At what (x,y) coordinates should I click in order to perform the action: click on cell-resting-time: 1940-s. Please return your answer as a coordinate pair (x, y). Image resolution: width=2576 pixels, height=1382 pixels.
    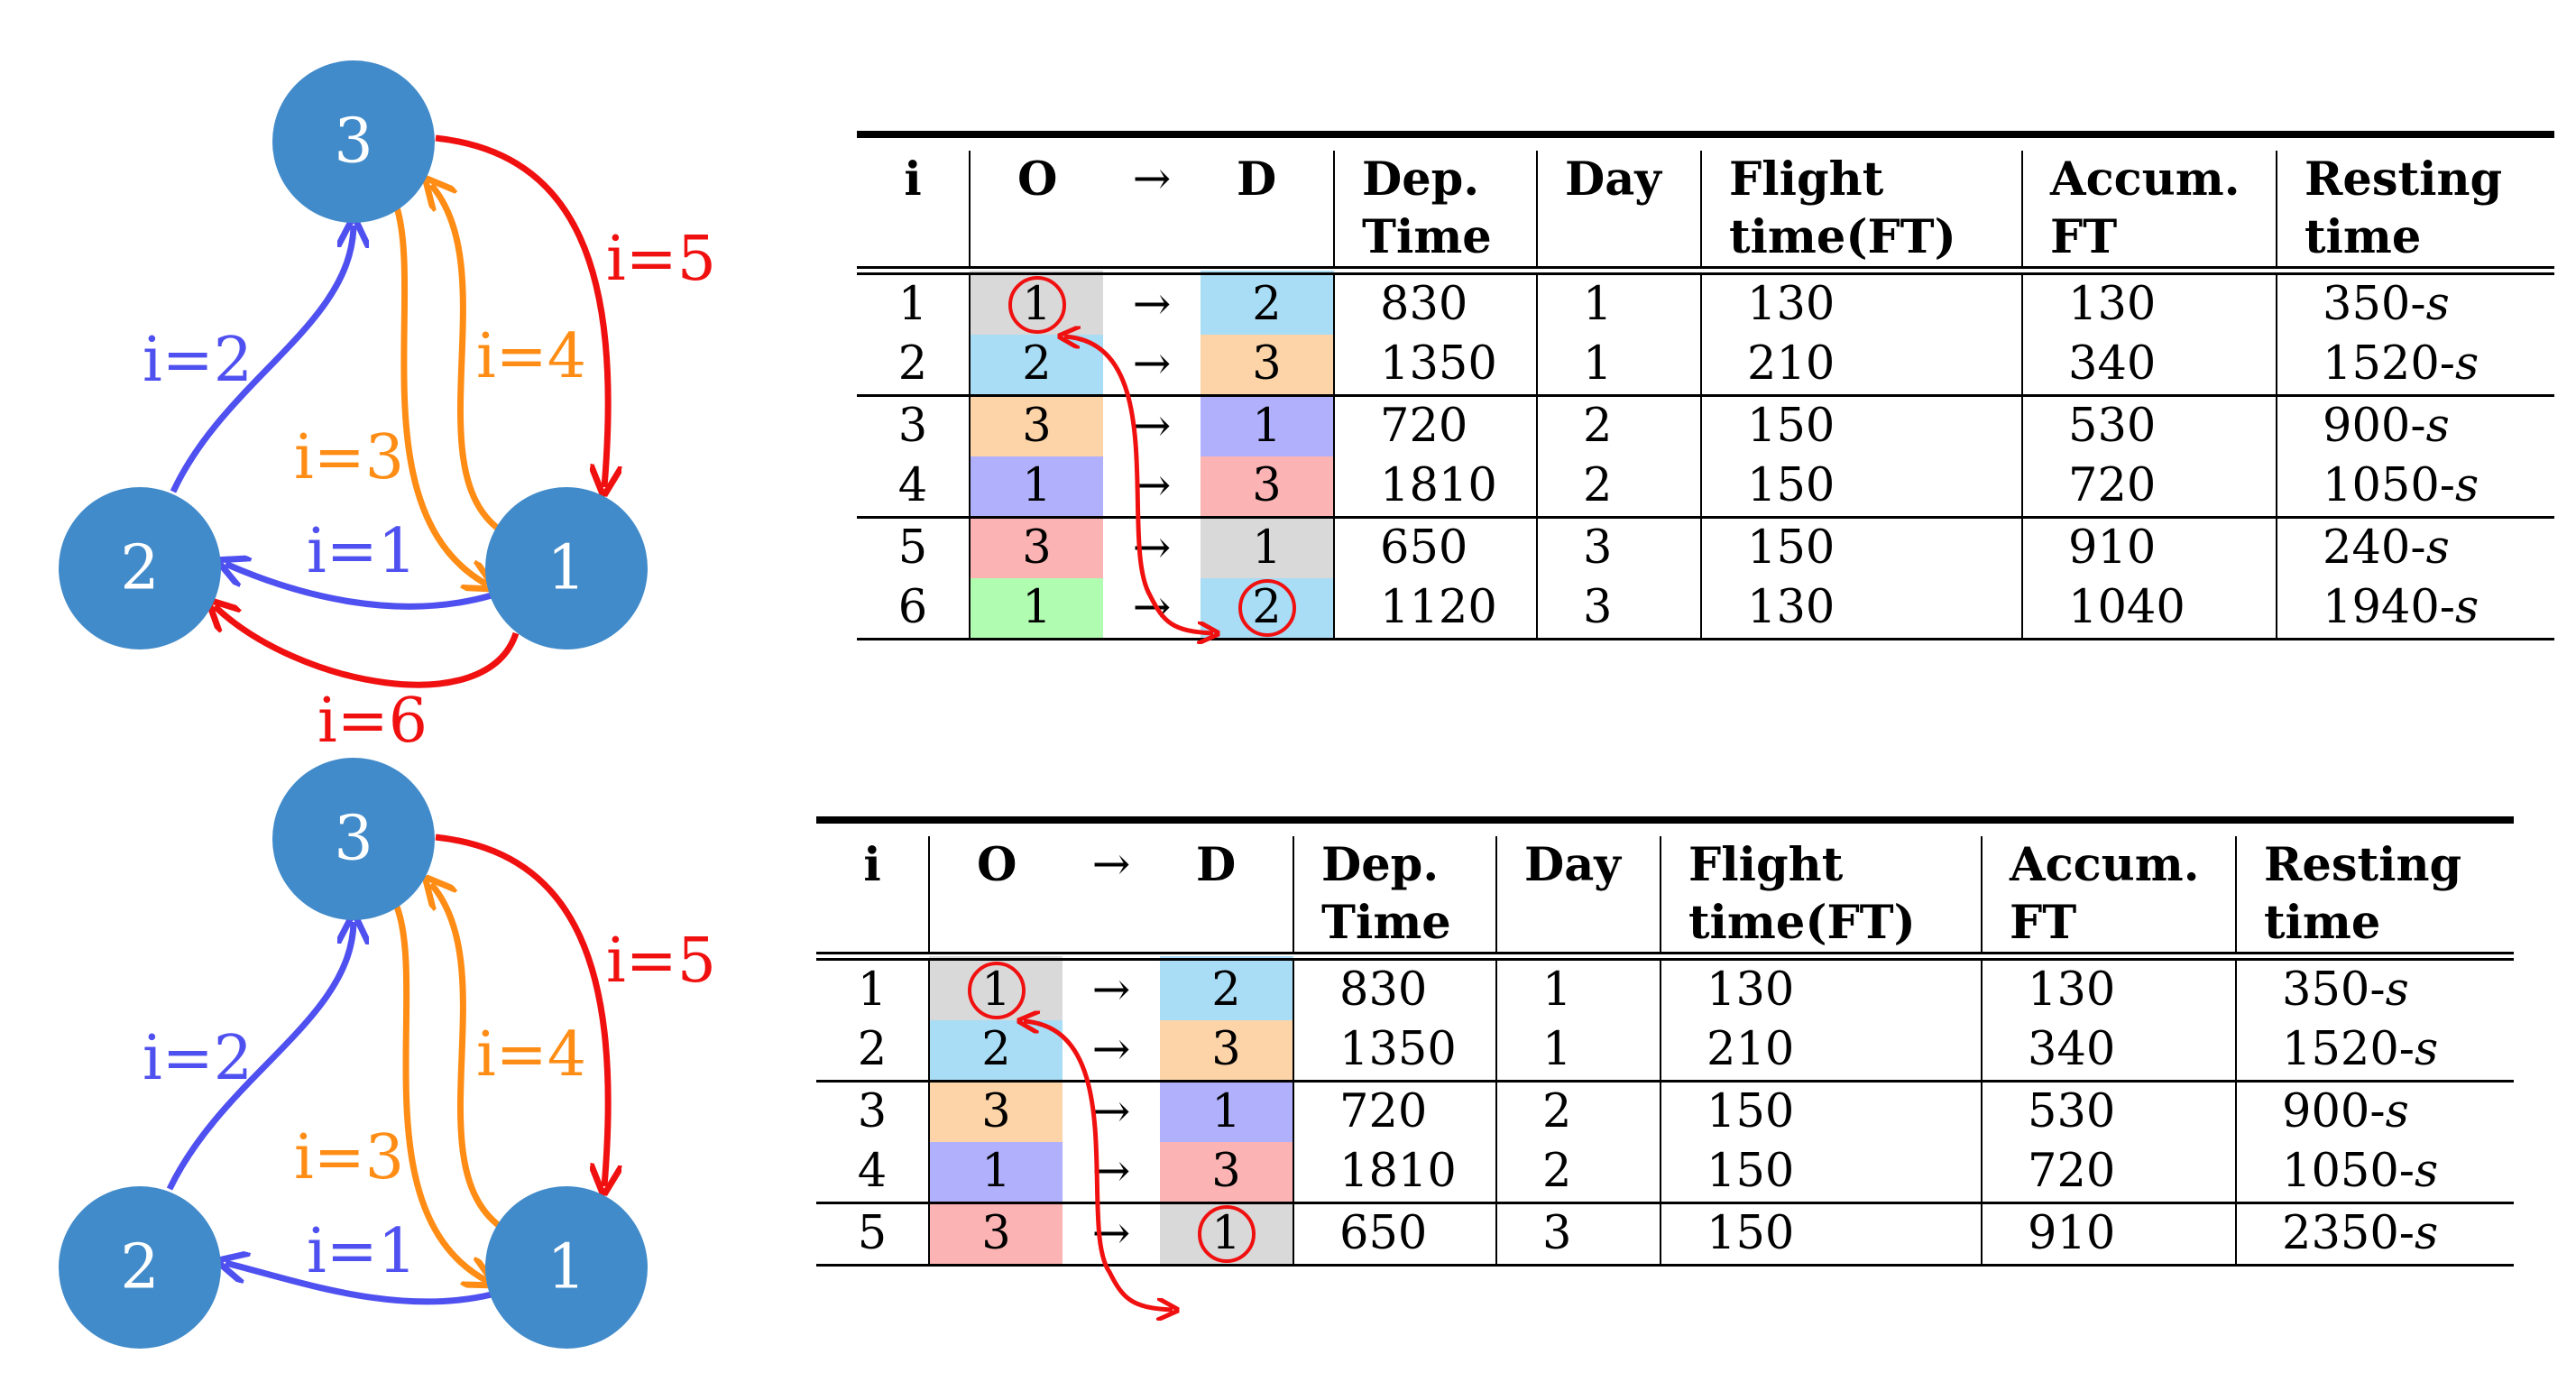
    Looking at the image, I should click on (2415, 609).